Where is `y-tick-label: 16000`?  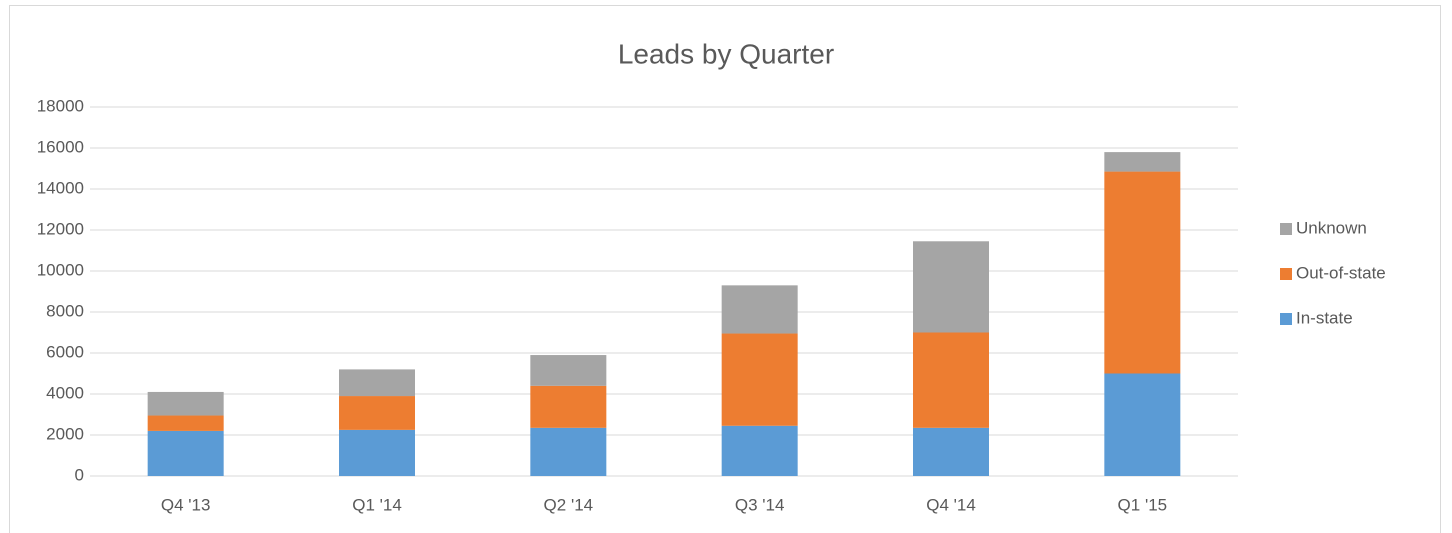 y-tick-label: 16000 is located at coordinates (60, 146).